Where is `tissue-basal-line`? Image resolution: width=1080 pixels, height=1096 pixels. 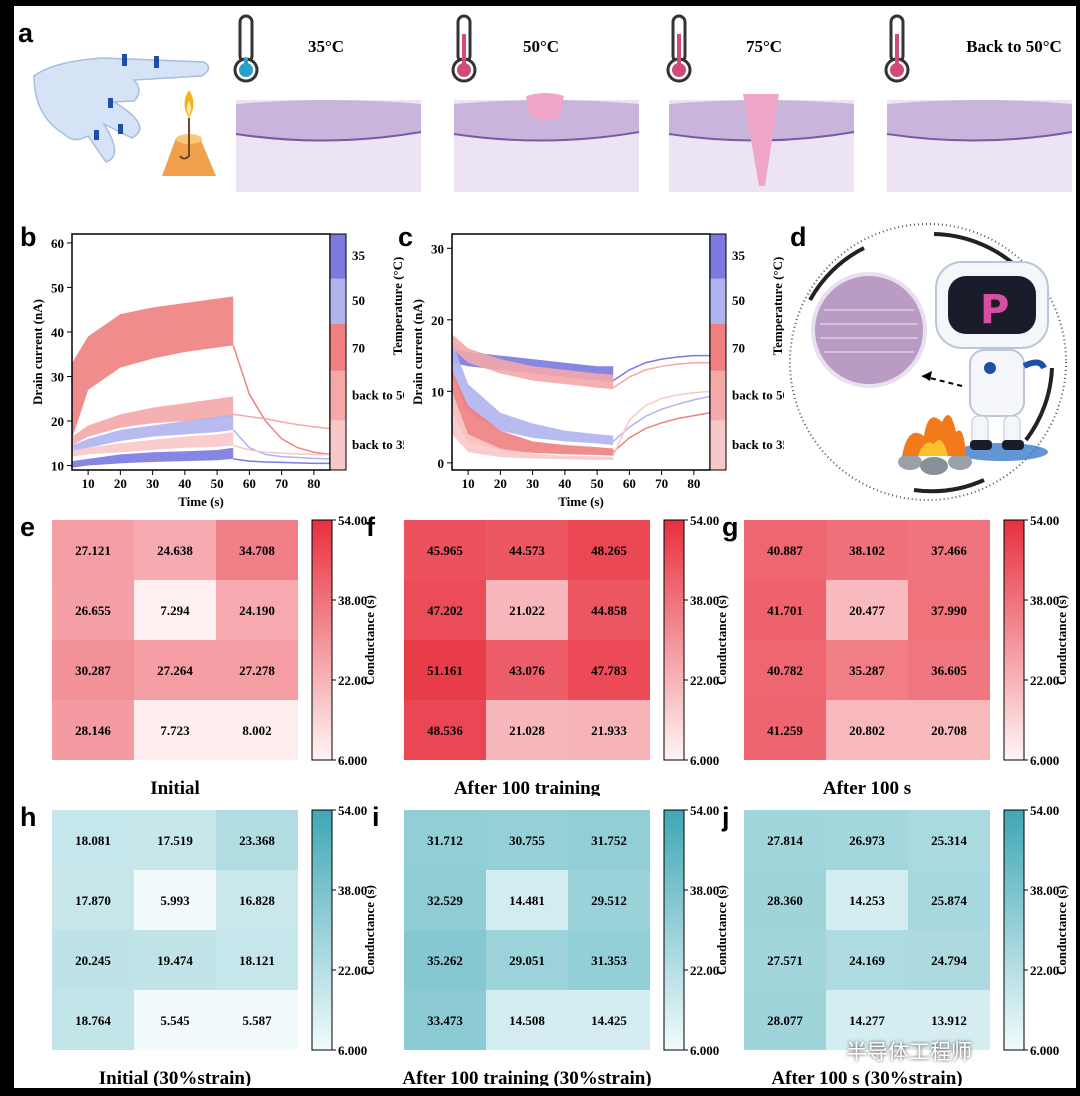 tissue-basal-line is located at coordinates (328, 136).